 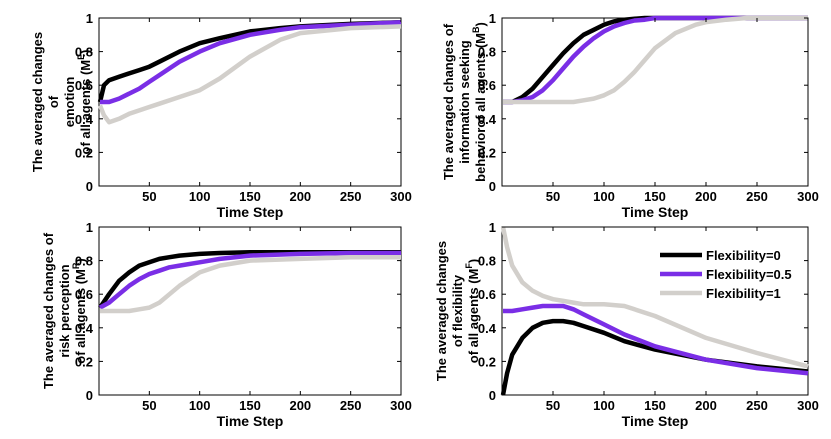 I want to click on y-axis-label-line: of all agents (MR), so click(x=79, y=310).